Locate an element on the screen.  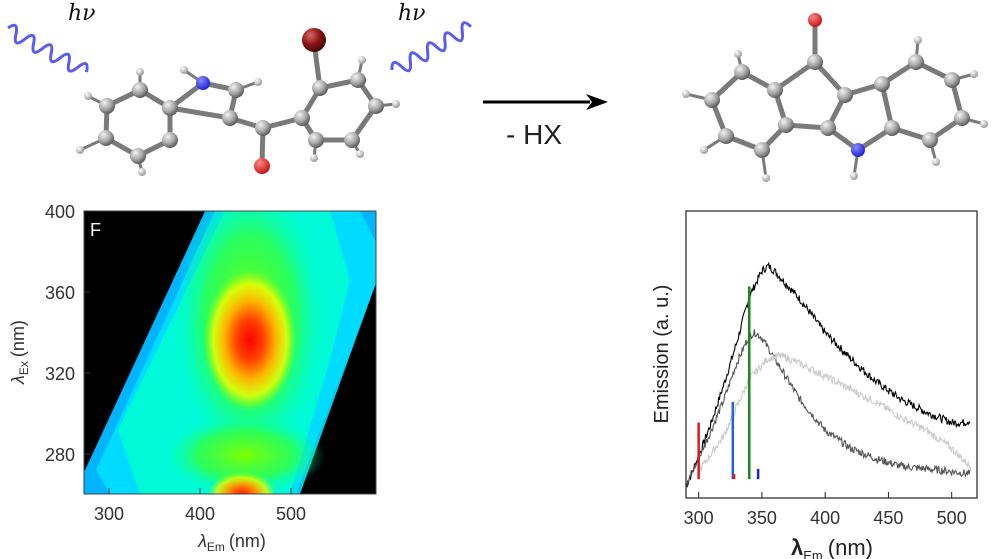
heatmap-x-tick-300: 300 is located at coordinates (109, 514).